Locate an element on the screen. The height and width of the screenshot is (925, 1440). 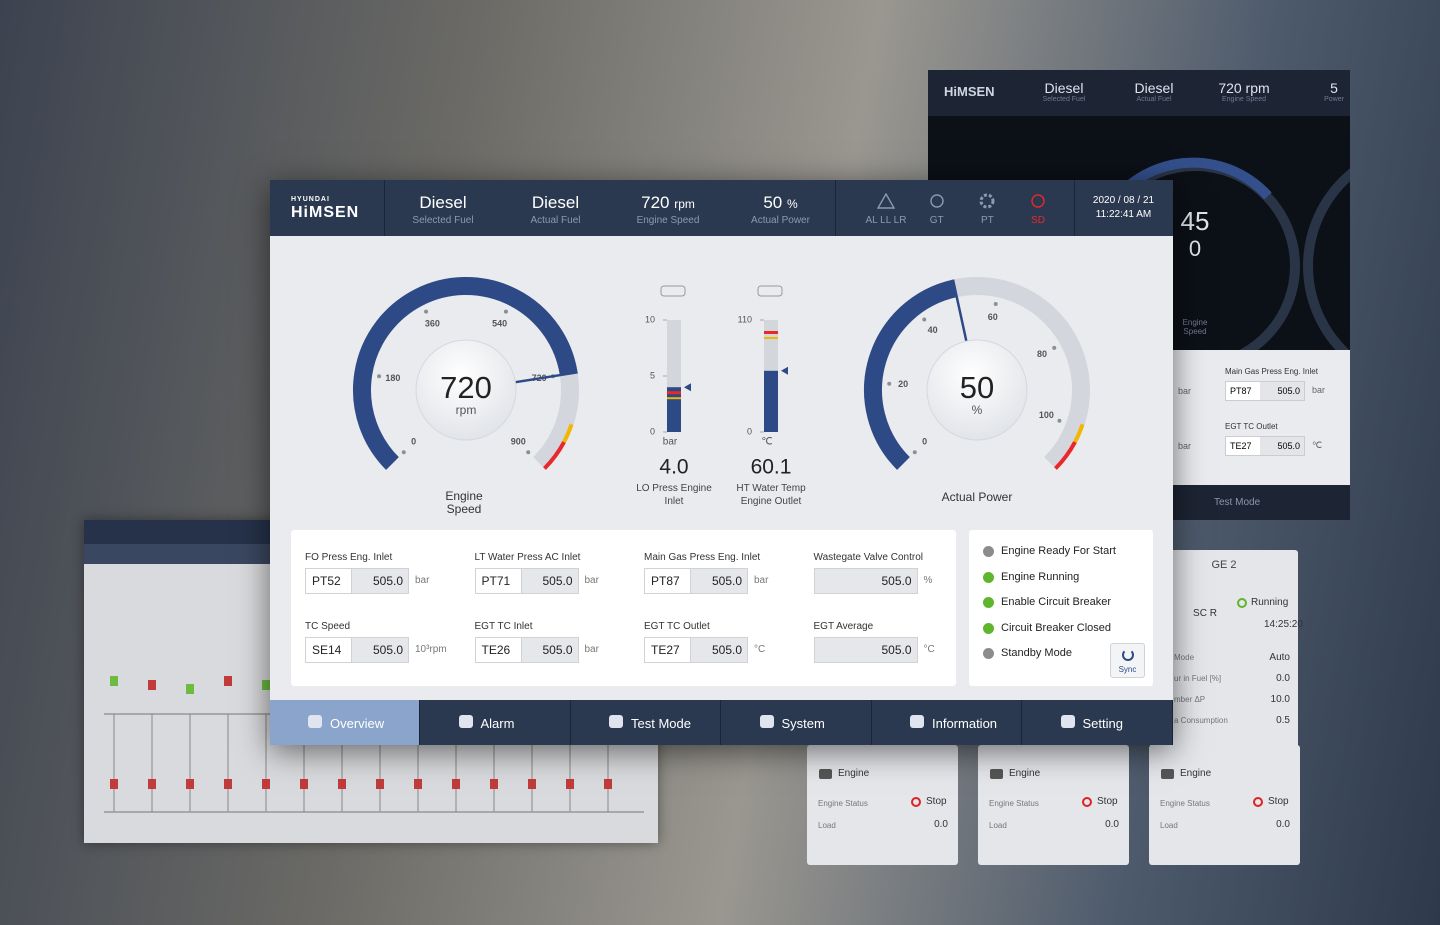
brand-top: HYUNDAI is located at coordinates (310, 199).